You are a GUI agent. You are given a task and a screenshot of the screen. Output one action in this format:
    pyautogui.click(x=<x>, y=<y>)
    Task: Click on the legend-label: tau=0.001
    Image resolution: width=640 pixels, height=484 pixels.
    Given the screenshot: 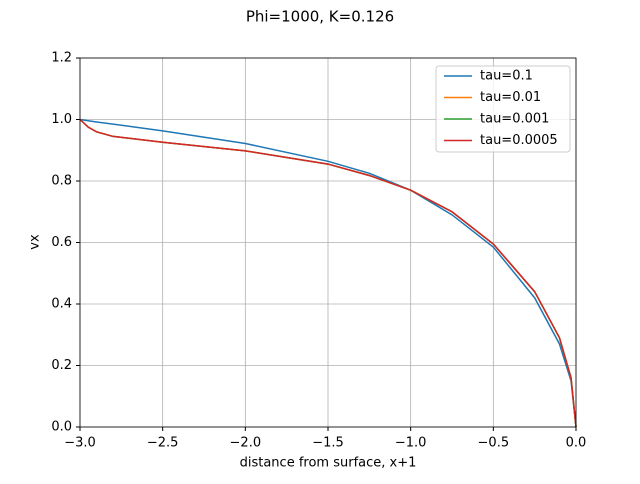 What is the action you would take?
    pyautogui.click(x=514, y=119)
    